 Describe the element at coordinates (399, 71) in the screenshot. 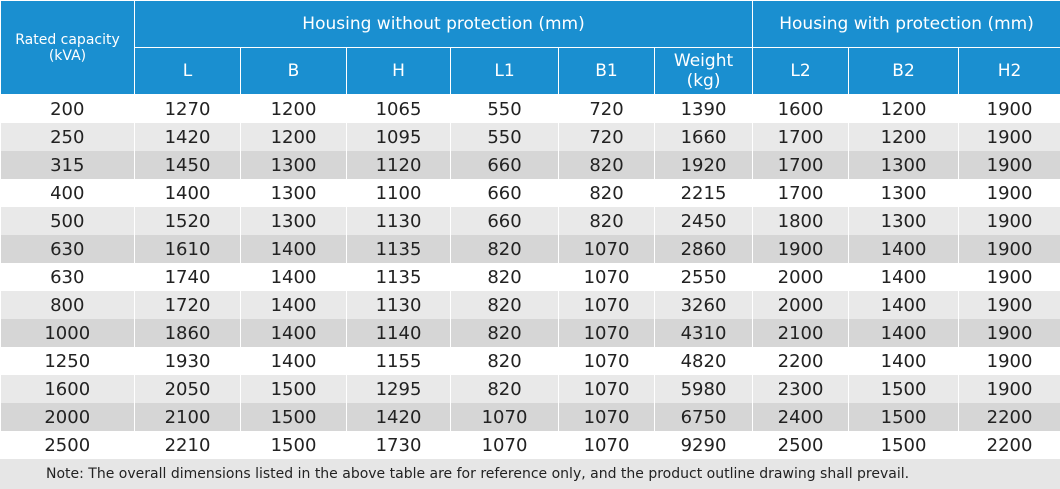

I see `col-header-h: H` at that location.